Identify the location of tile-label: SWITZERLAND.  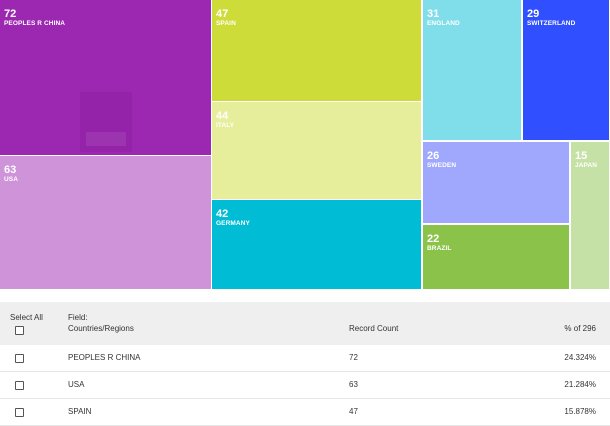
(551, 23).